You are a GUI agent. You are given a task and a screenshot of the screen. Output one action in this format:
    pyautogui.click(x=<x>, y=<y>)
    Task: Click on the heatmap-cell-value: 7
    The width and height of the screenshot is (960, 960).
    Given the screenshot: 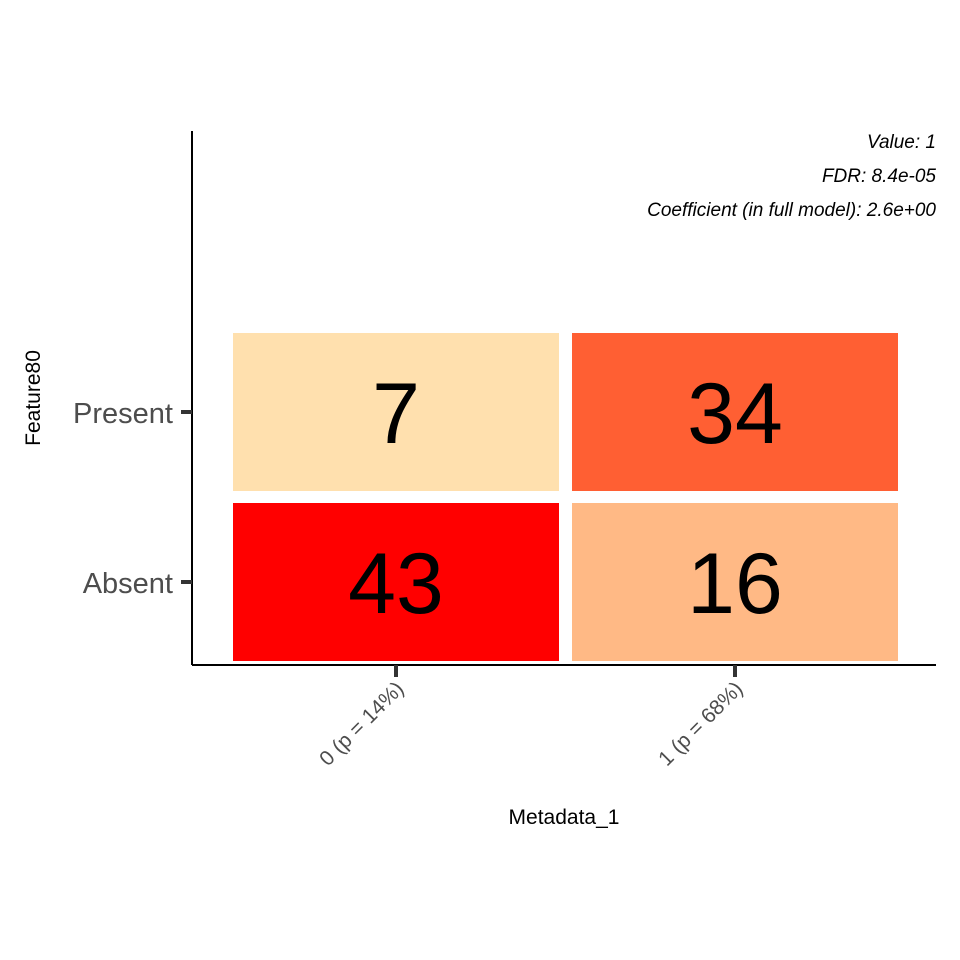 What is the action you would take?
    pyautogui.click(x=396, y=414)
    